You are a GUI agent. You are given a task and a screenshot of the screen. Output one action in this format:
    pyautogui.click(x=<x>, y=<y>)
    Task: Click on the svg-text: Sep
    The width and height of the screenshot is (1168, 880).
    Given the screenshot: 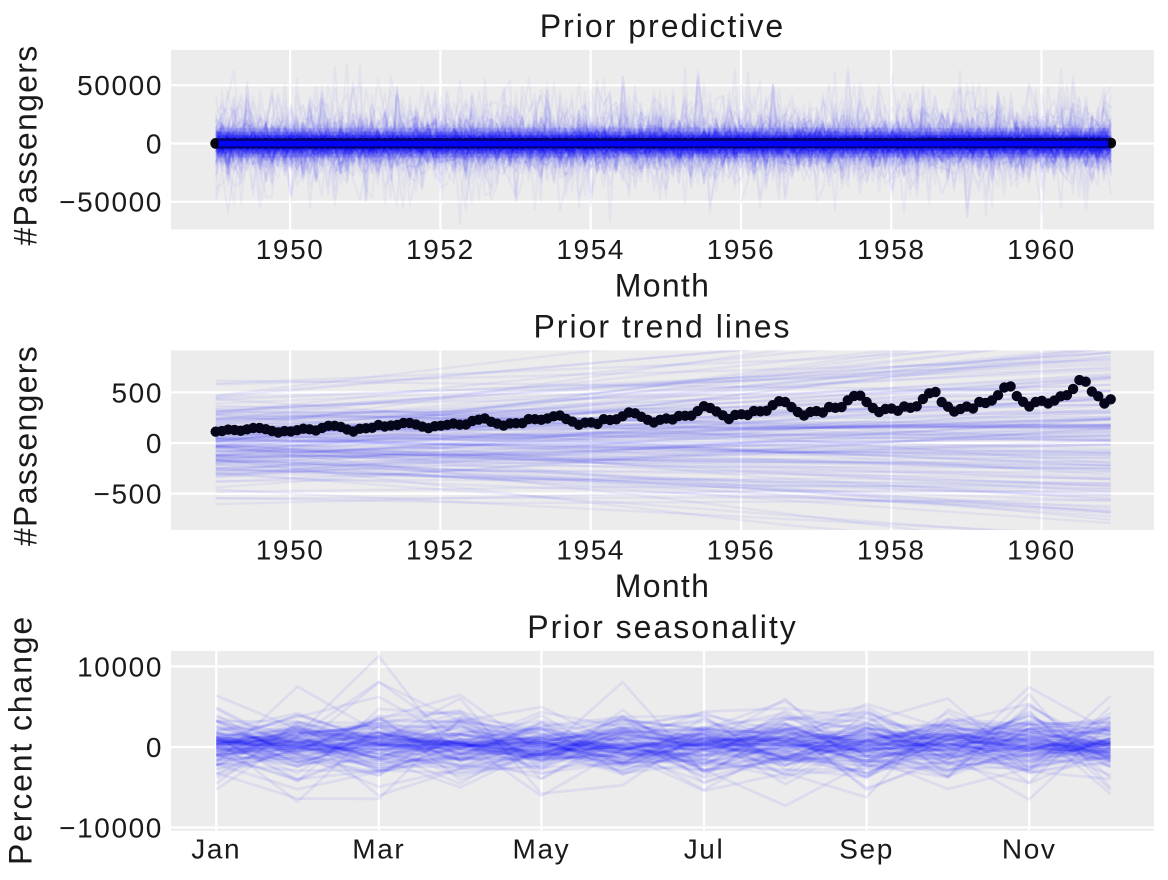 What is the action you would take?
    pyautogui.click(x=866, y=849)
    